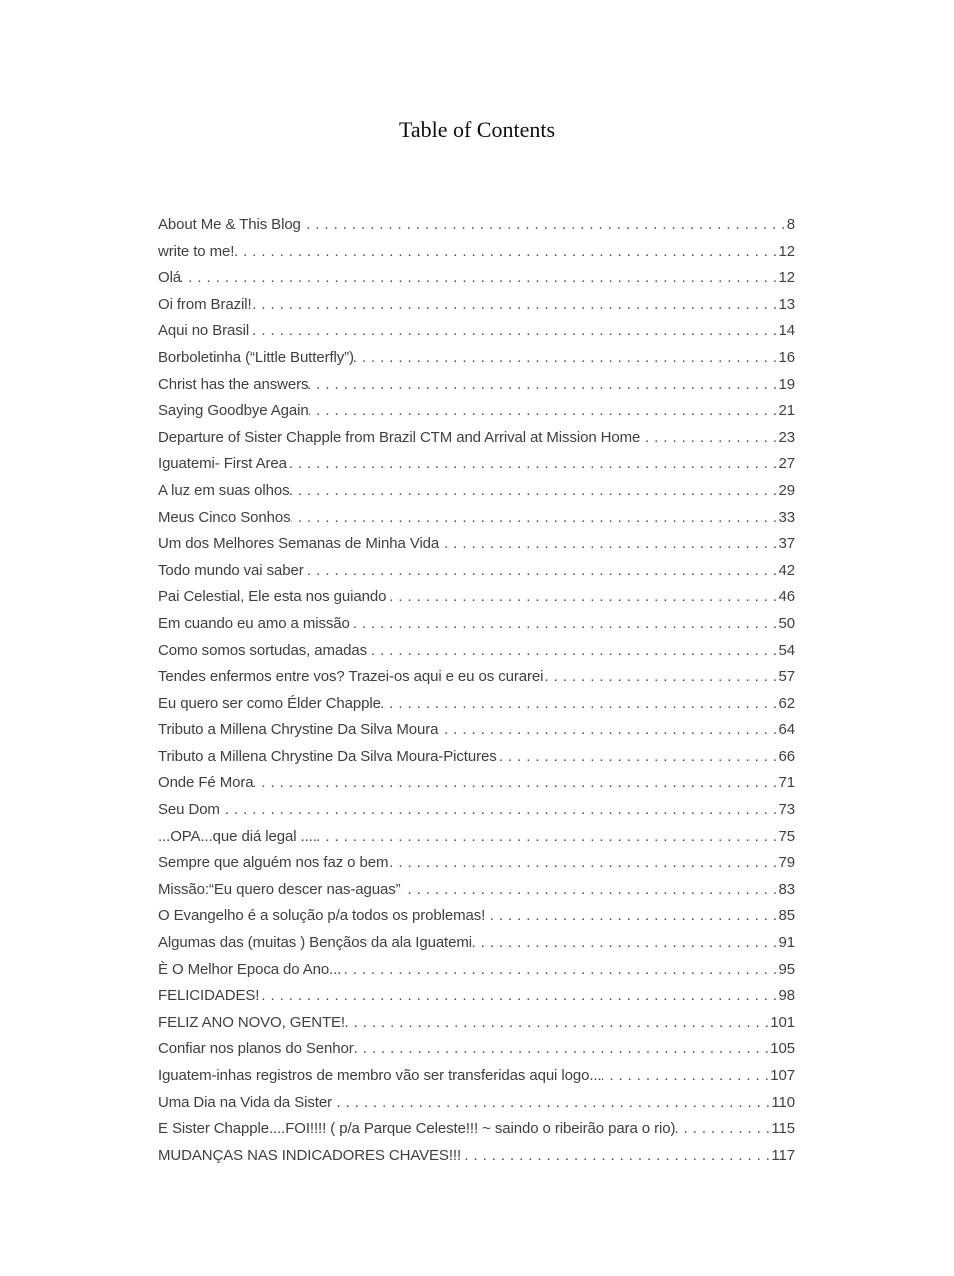  I want to click on toc-entry-title: Confiar nos planos do Senhor, so click(256, 1049).